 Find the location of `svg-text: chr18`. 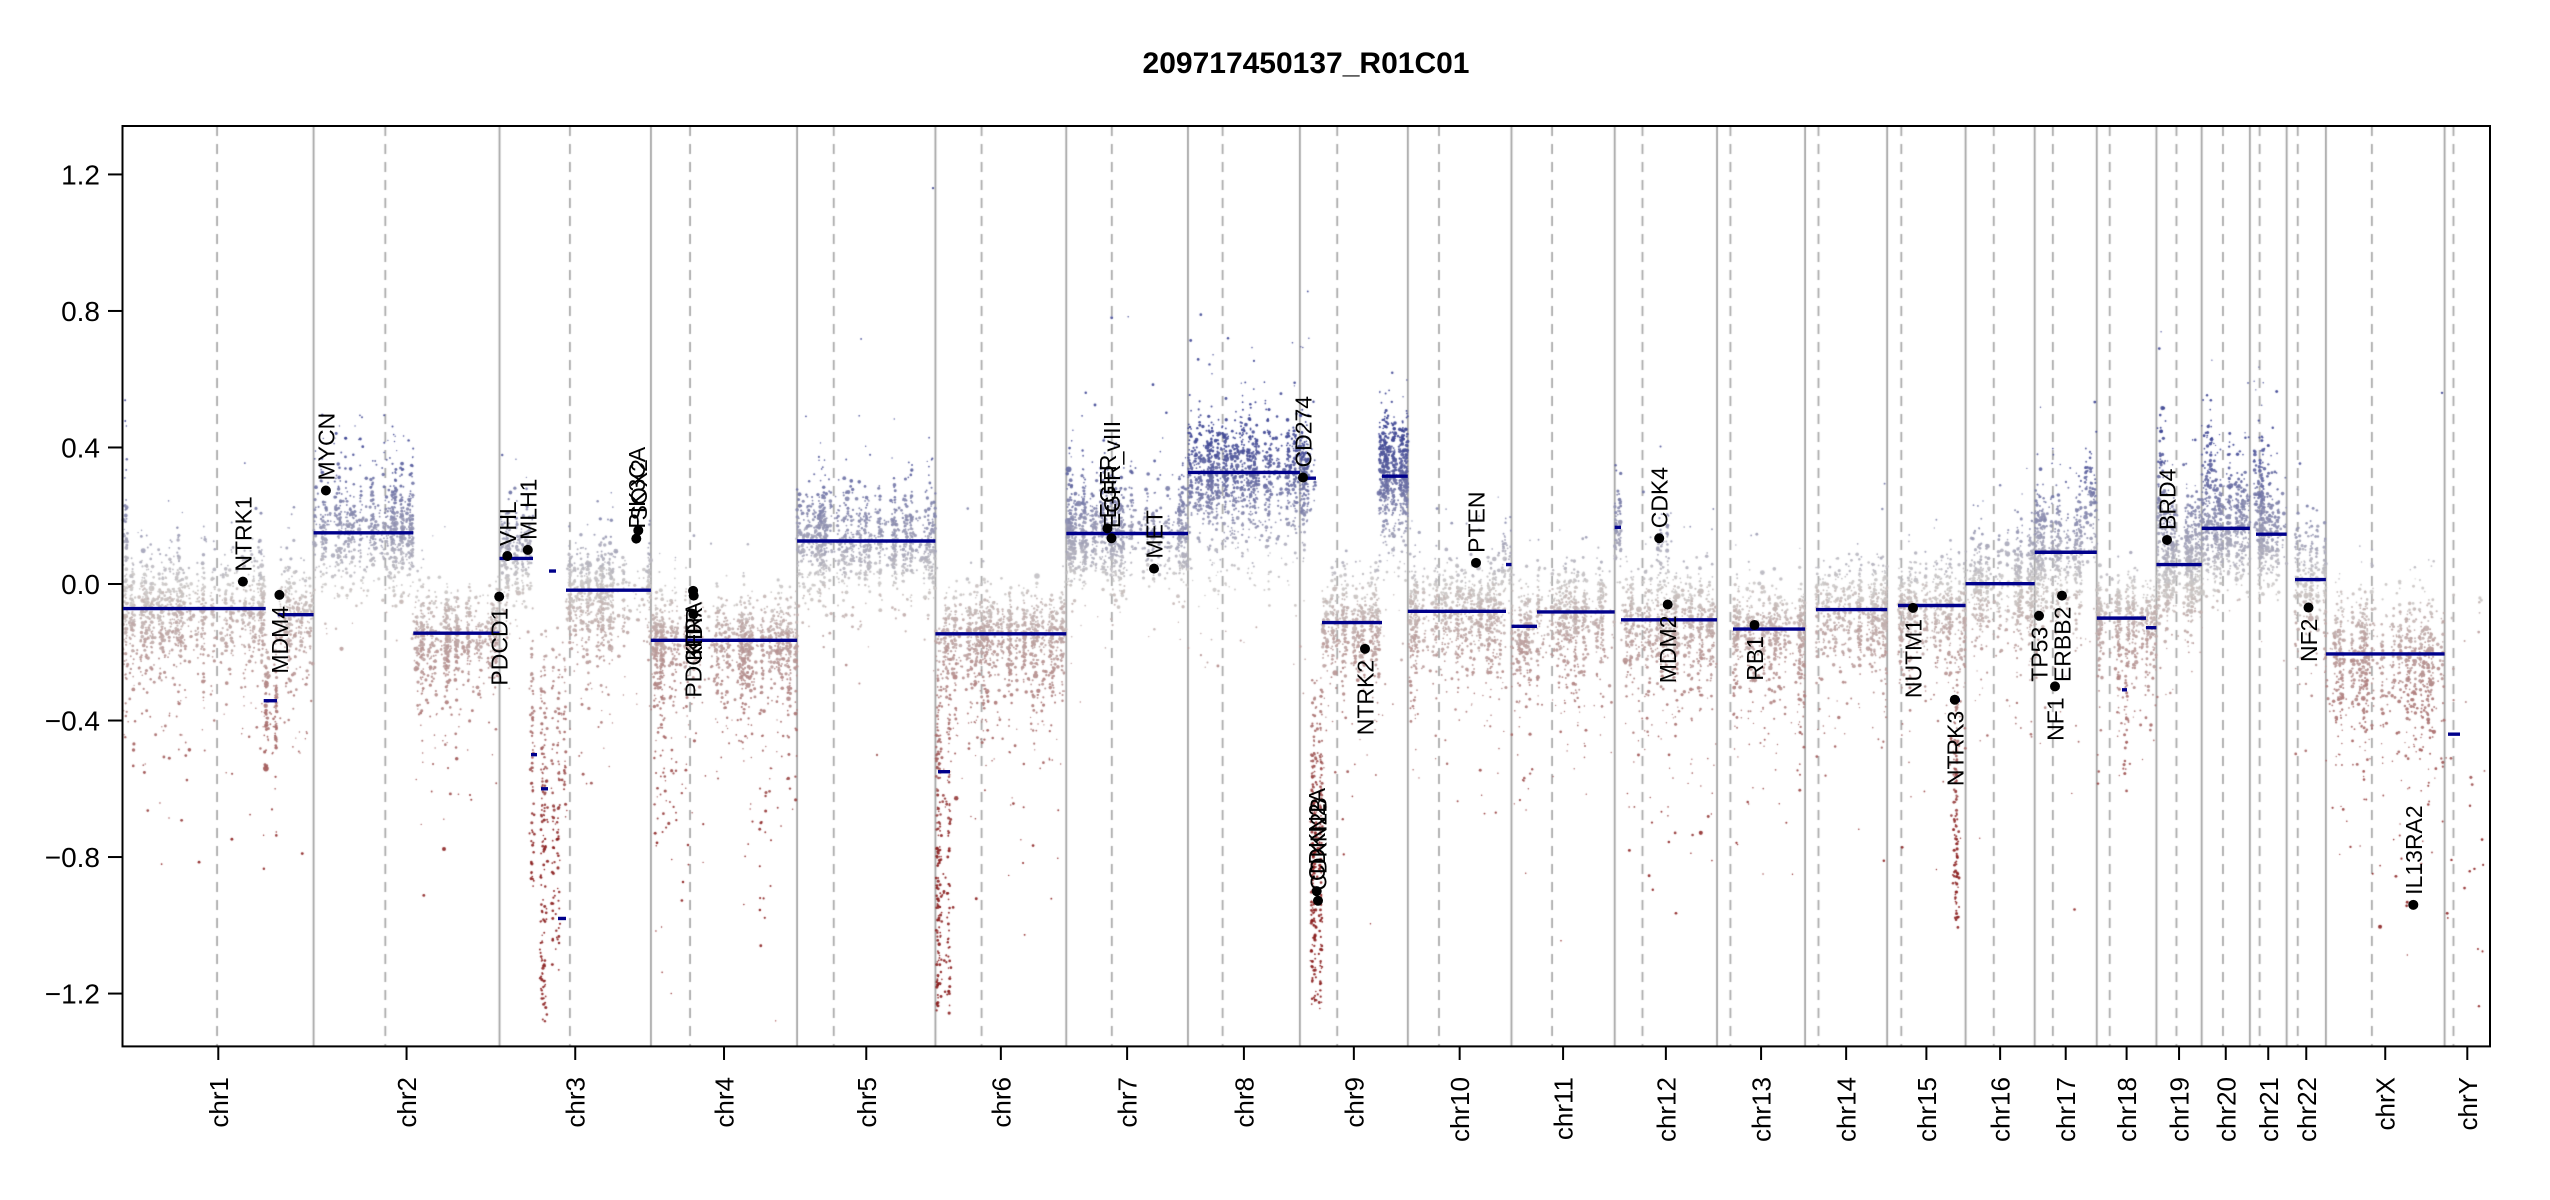

svg-text: chr18 is located at coordinates (2127, 1109).